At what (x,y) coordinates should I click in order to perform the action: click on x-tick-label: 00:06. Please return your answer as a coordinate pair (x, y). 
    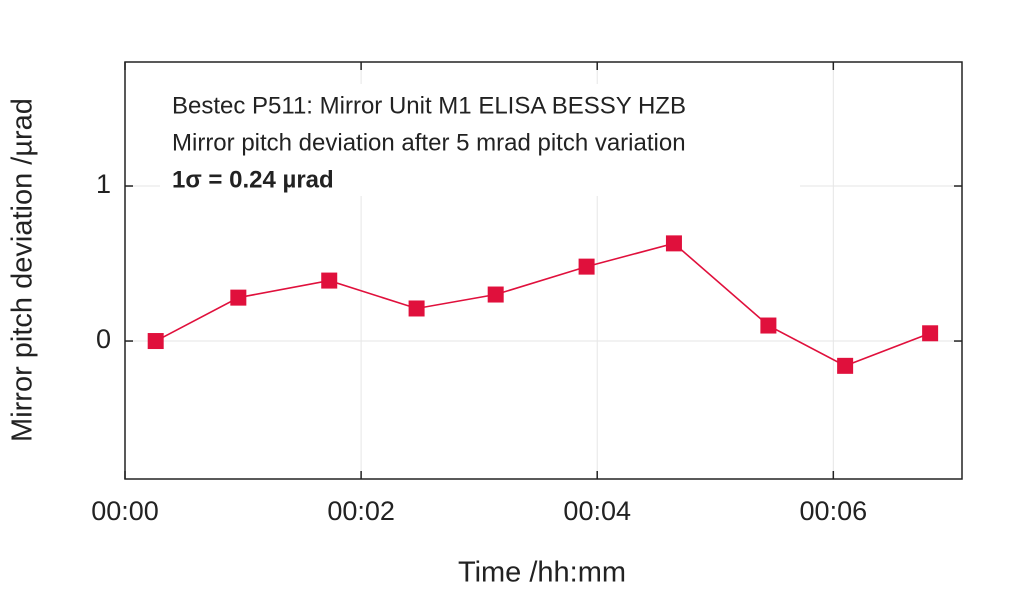
    Looking at the image, I should click on (834, 511).